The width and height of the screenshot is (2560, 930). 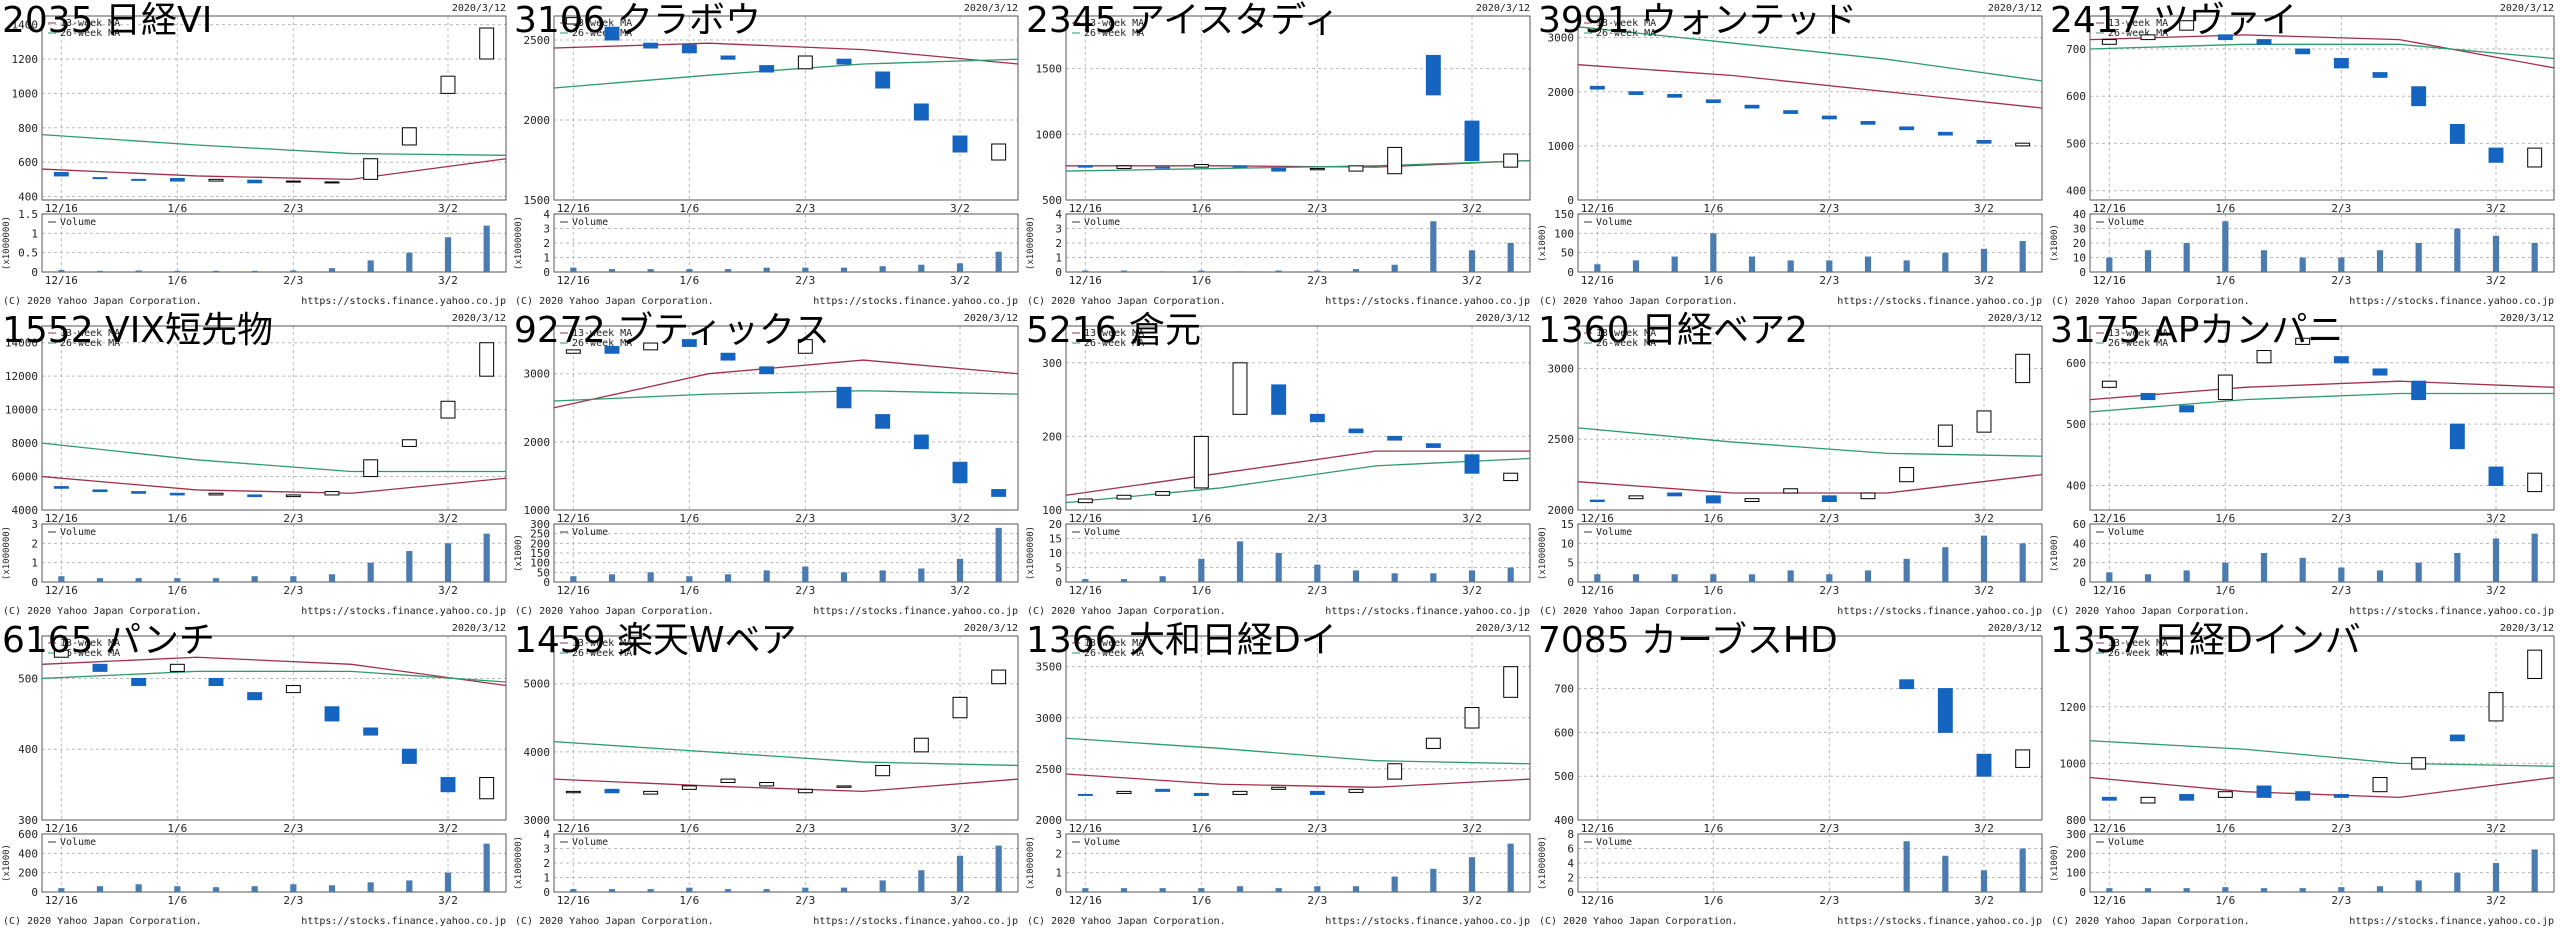 What do you see at coordinates (2205, 640) in the screenshot?
I see `chart-title: 1357 日経Dインバ` at bounding box center [2205, 640].